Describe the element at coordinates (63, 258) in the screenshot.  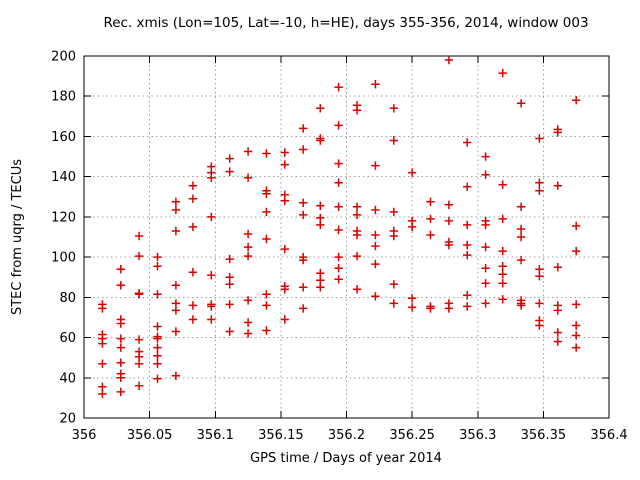
I see `y-tick-label: 100` at that location.